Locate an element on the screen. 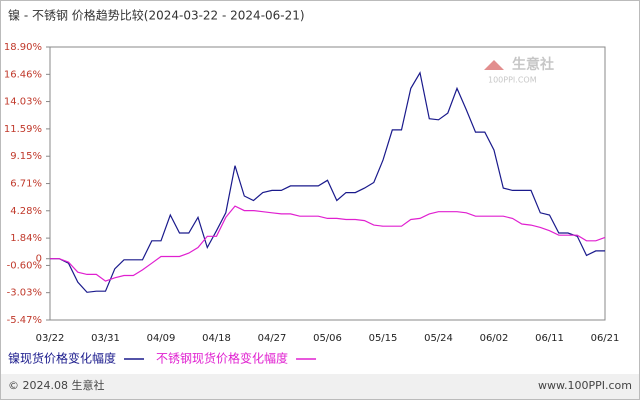  x-tick-label: 05/15 is located at coordinates (383, 338).